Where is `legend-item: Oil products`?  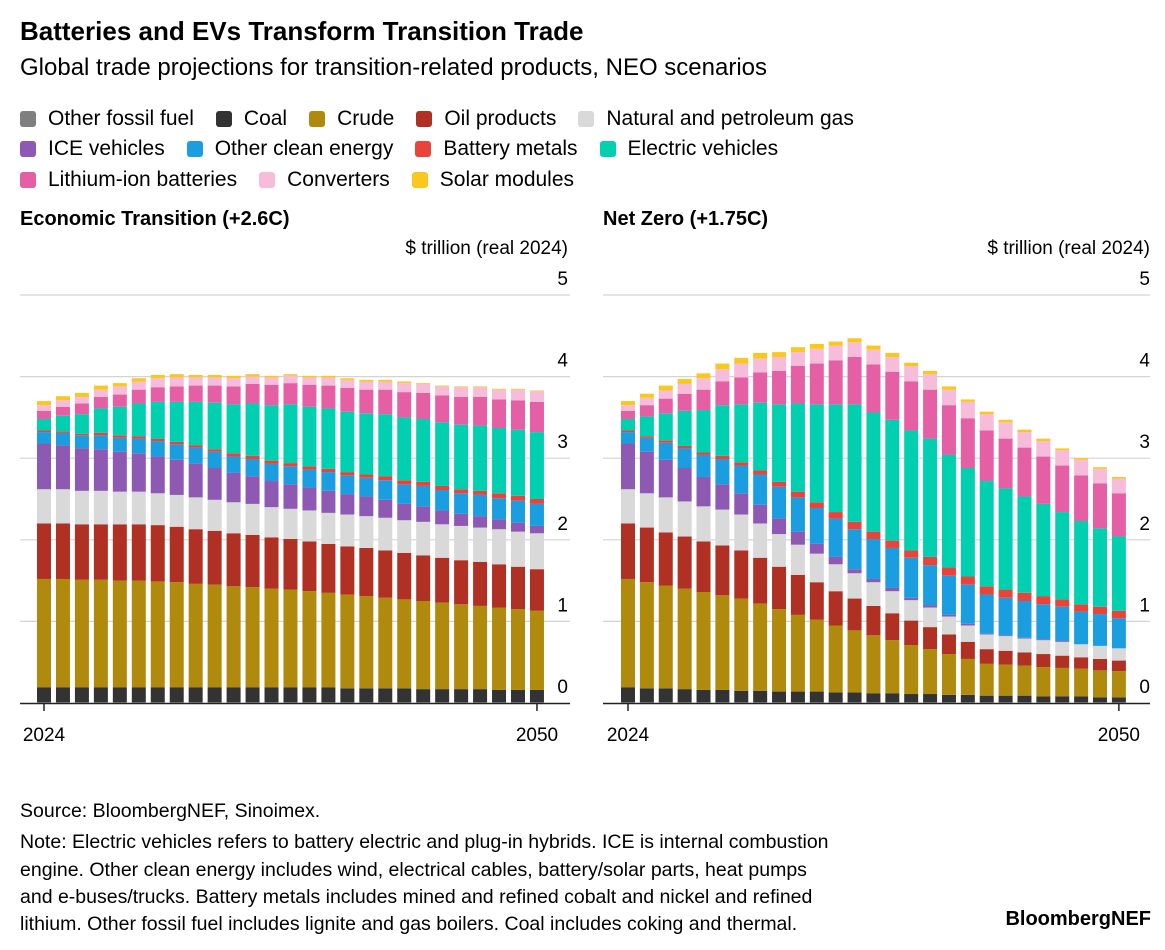
legend-item: Oil products is located at coordinates (486, 119).